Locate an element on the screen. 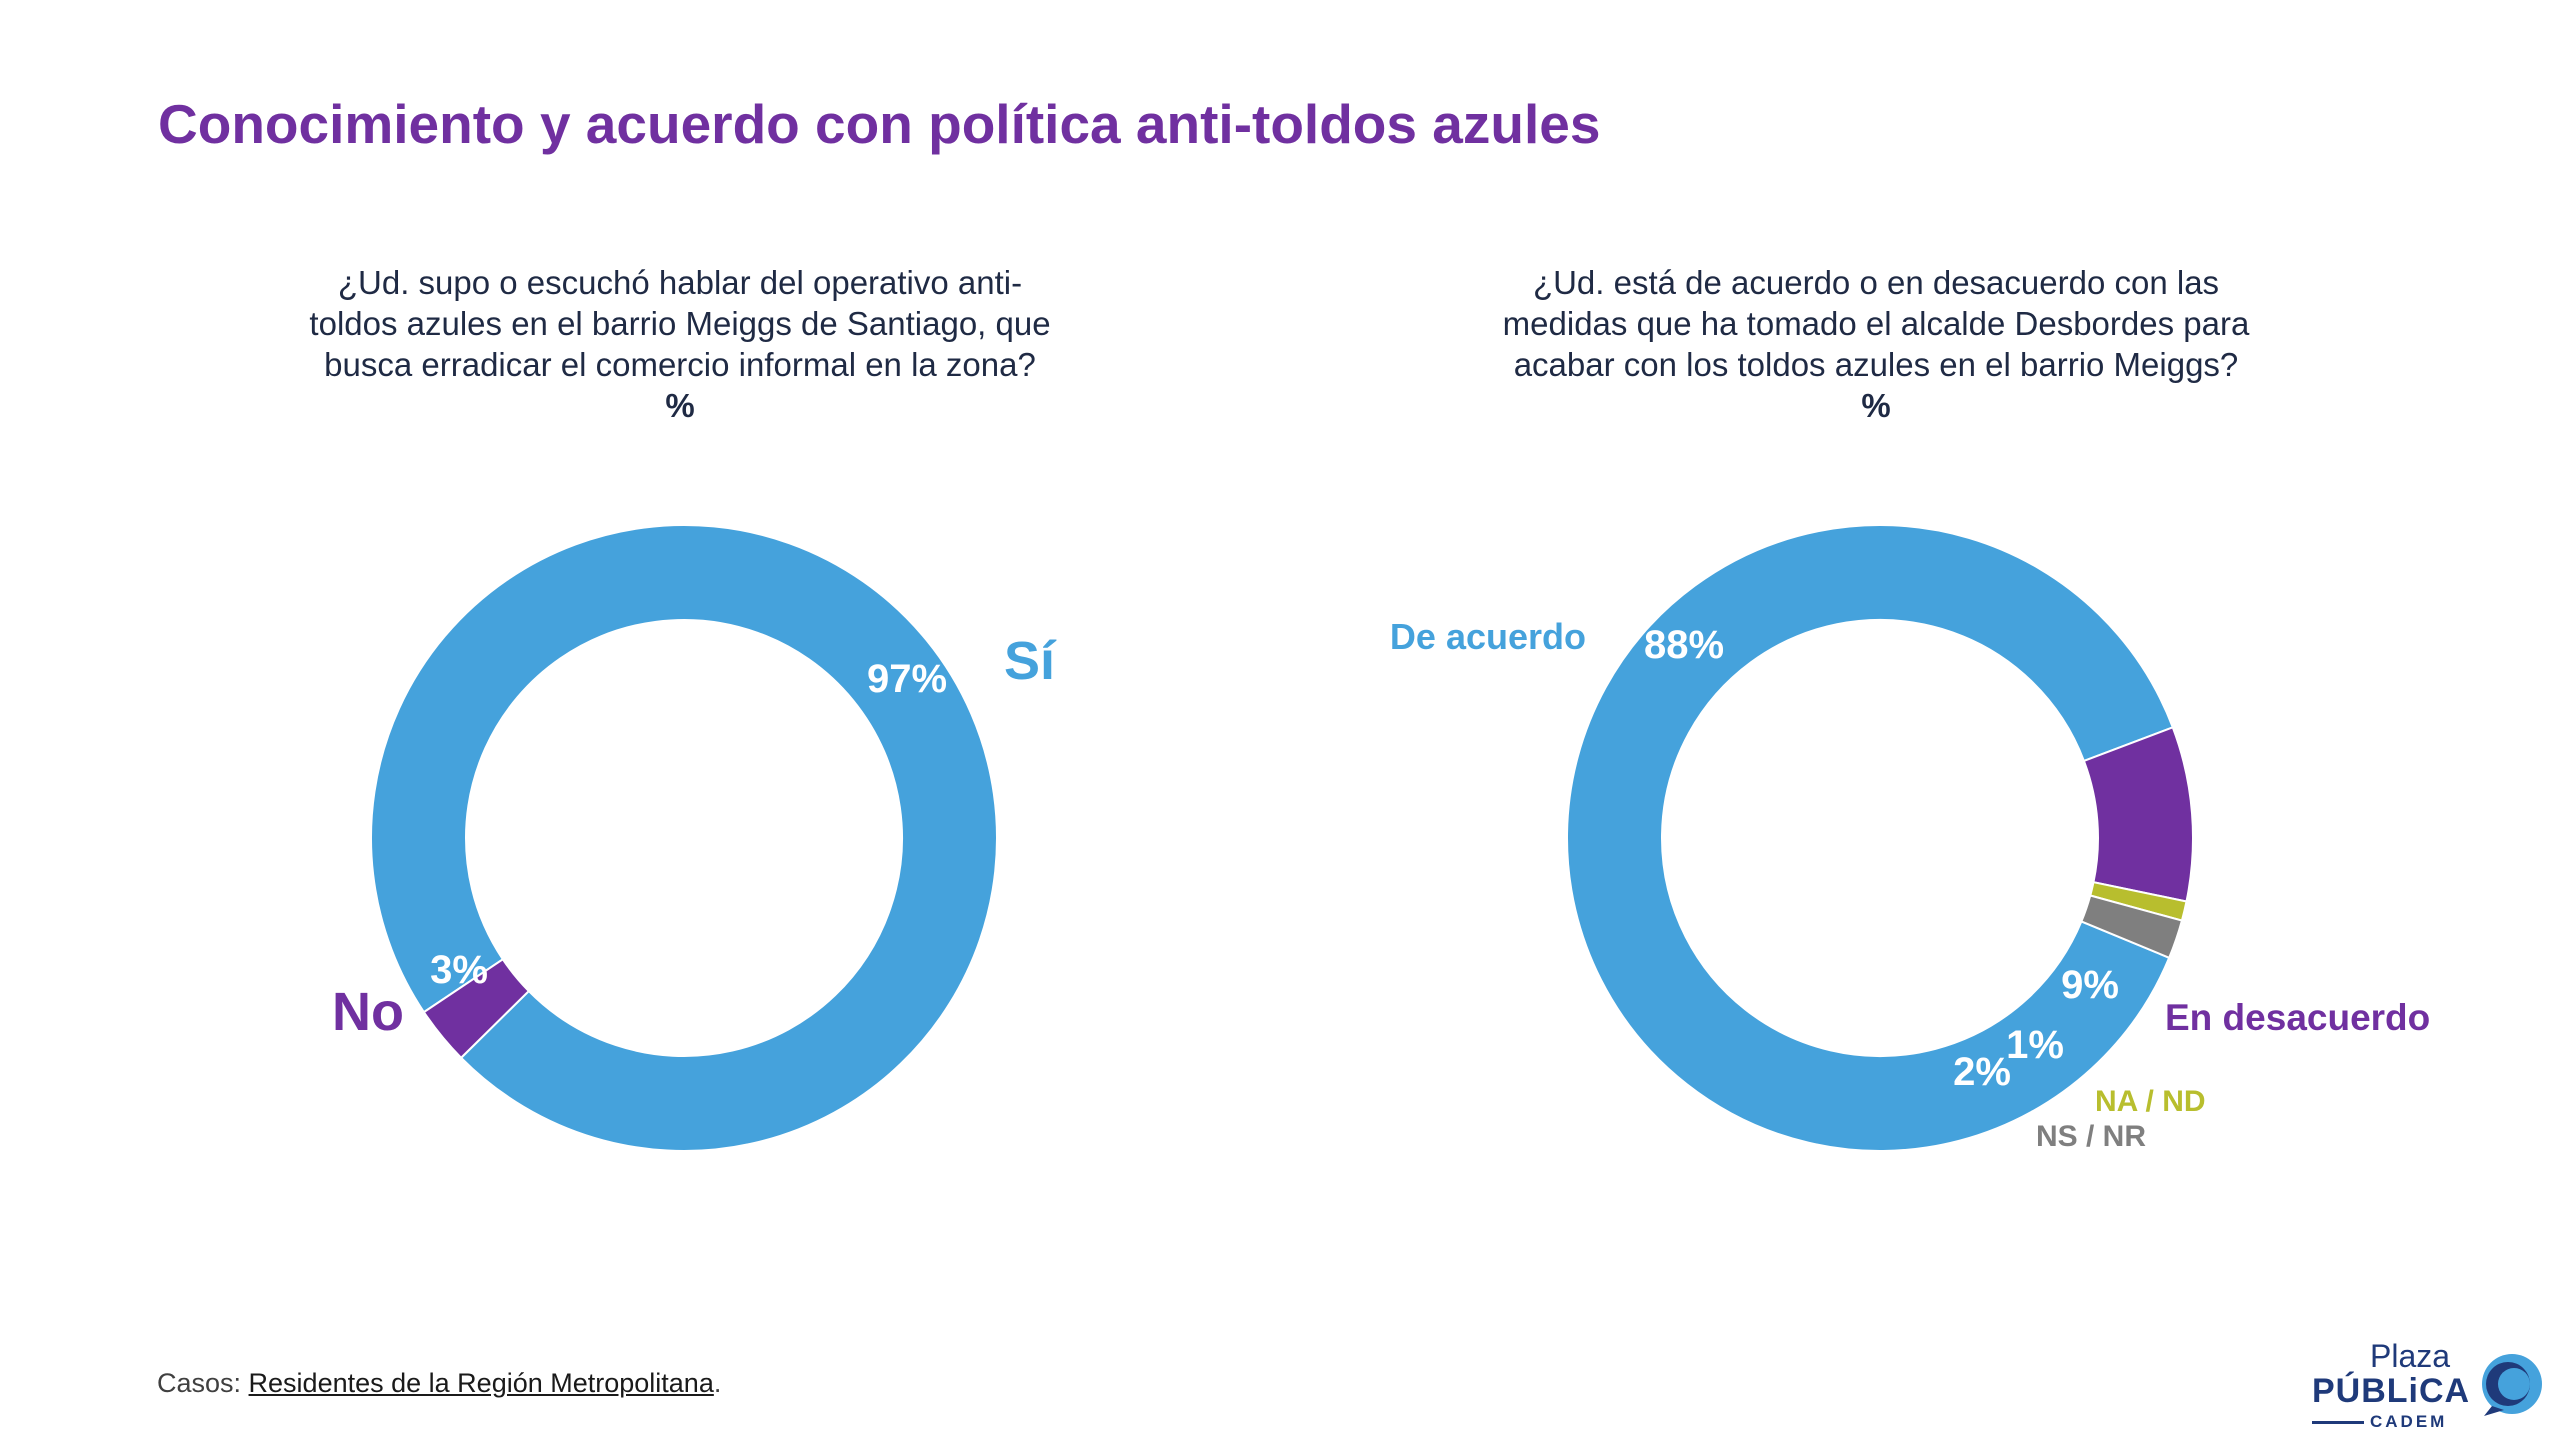  slice-ns-nr is located at coordinates (2132, 927).